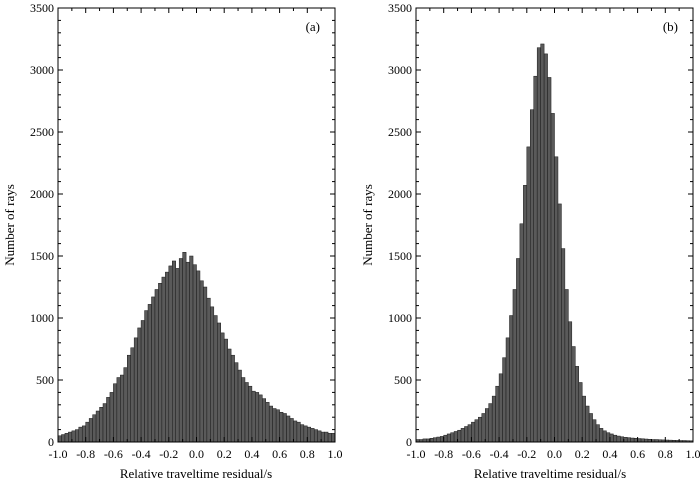 The image size is (700, 483). What do you see at coordinates (409, 442) in the screenshot?
I see `y-tick-label-b: 0` at bounding box center [409, 442].